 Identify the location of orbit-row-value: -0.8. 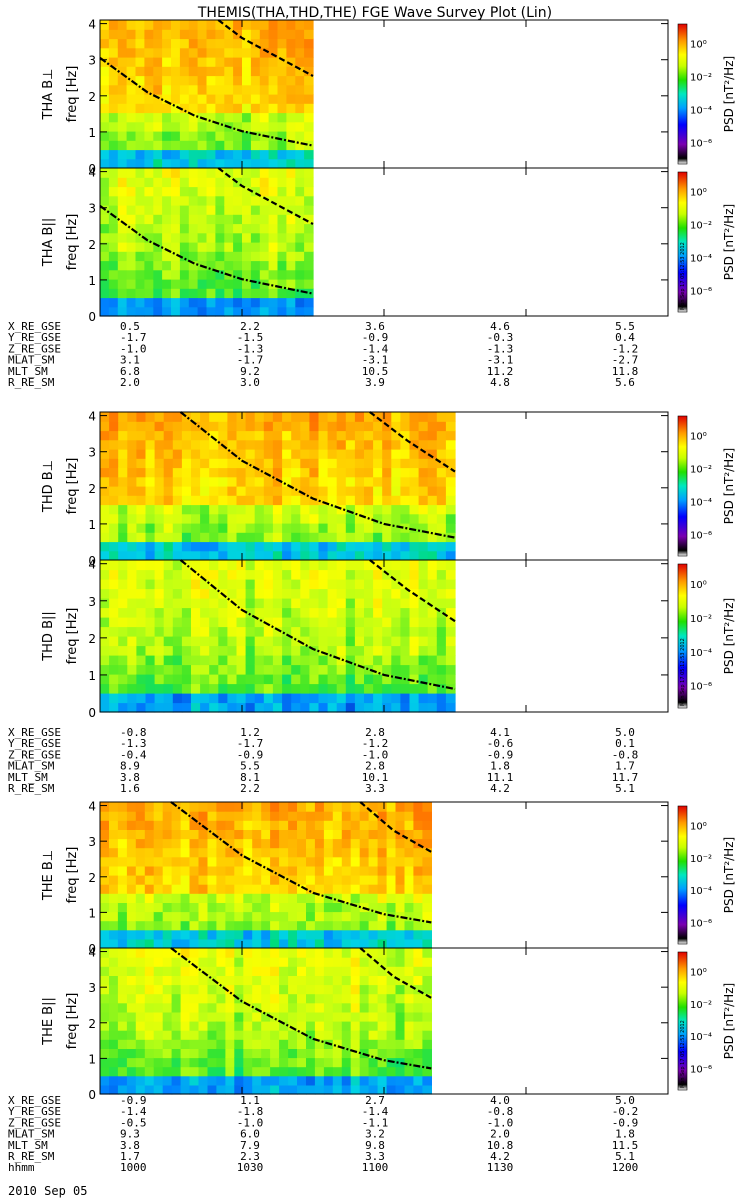
(500, 1111).